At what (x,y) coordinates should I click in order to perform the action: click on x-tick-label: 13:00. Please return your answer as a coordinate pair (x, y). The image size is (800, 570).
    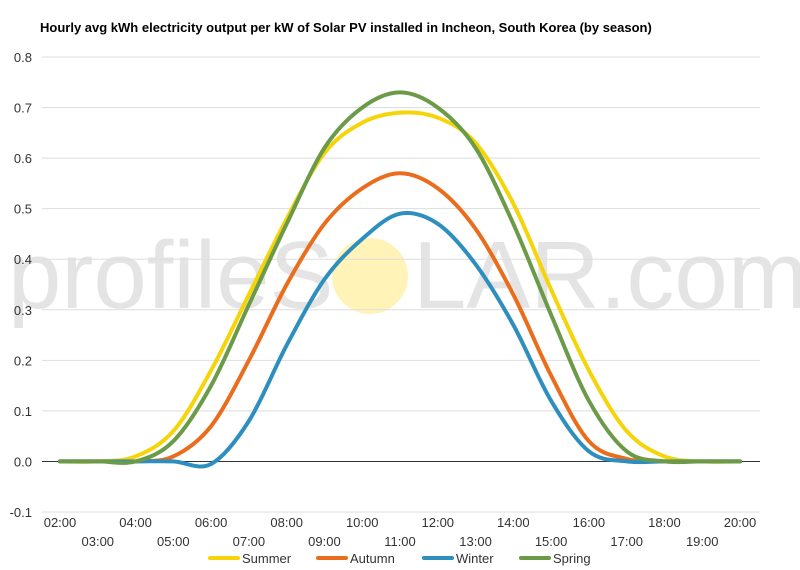
    Looking at the image, I should click on (475, 541).